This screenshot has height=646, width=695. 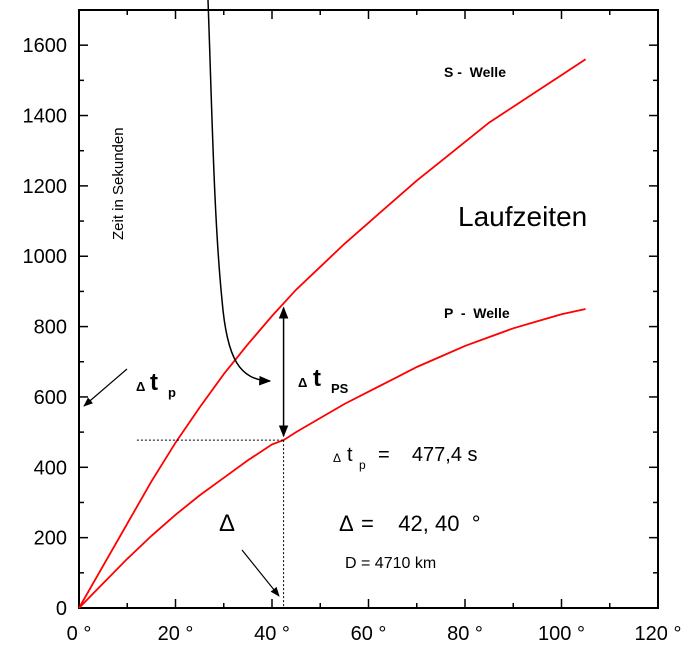 I want to click on curved-pointer-arrow, so click(x=239, y=193).